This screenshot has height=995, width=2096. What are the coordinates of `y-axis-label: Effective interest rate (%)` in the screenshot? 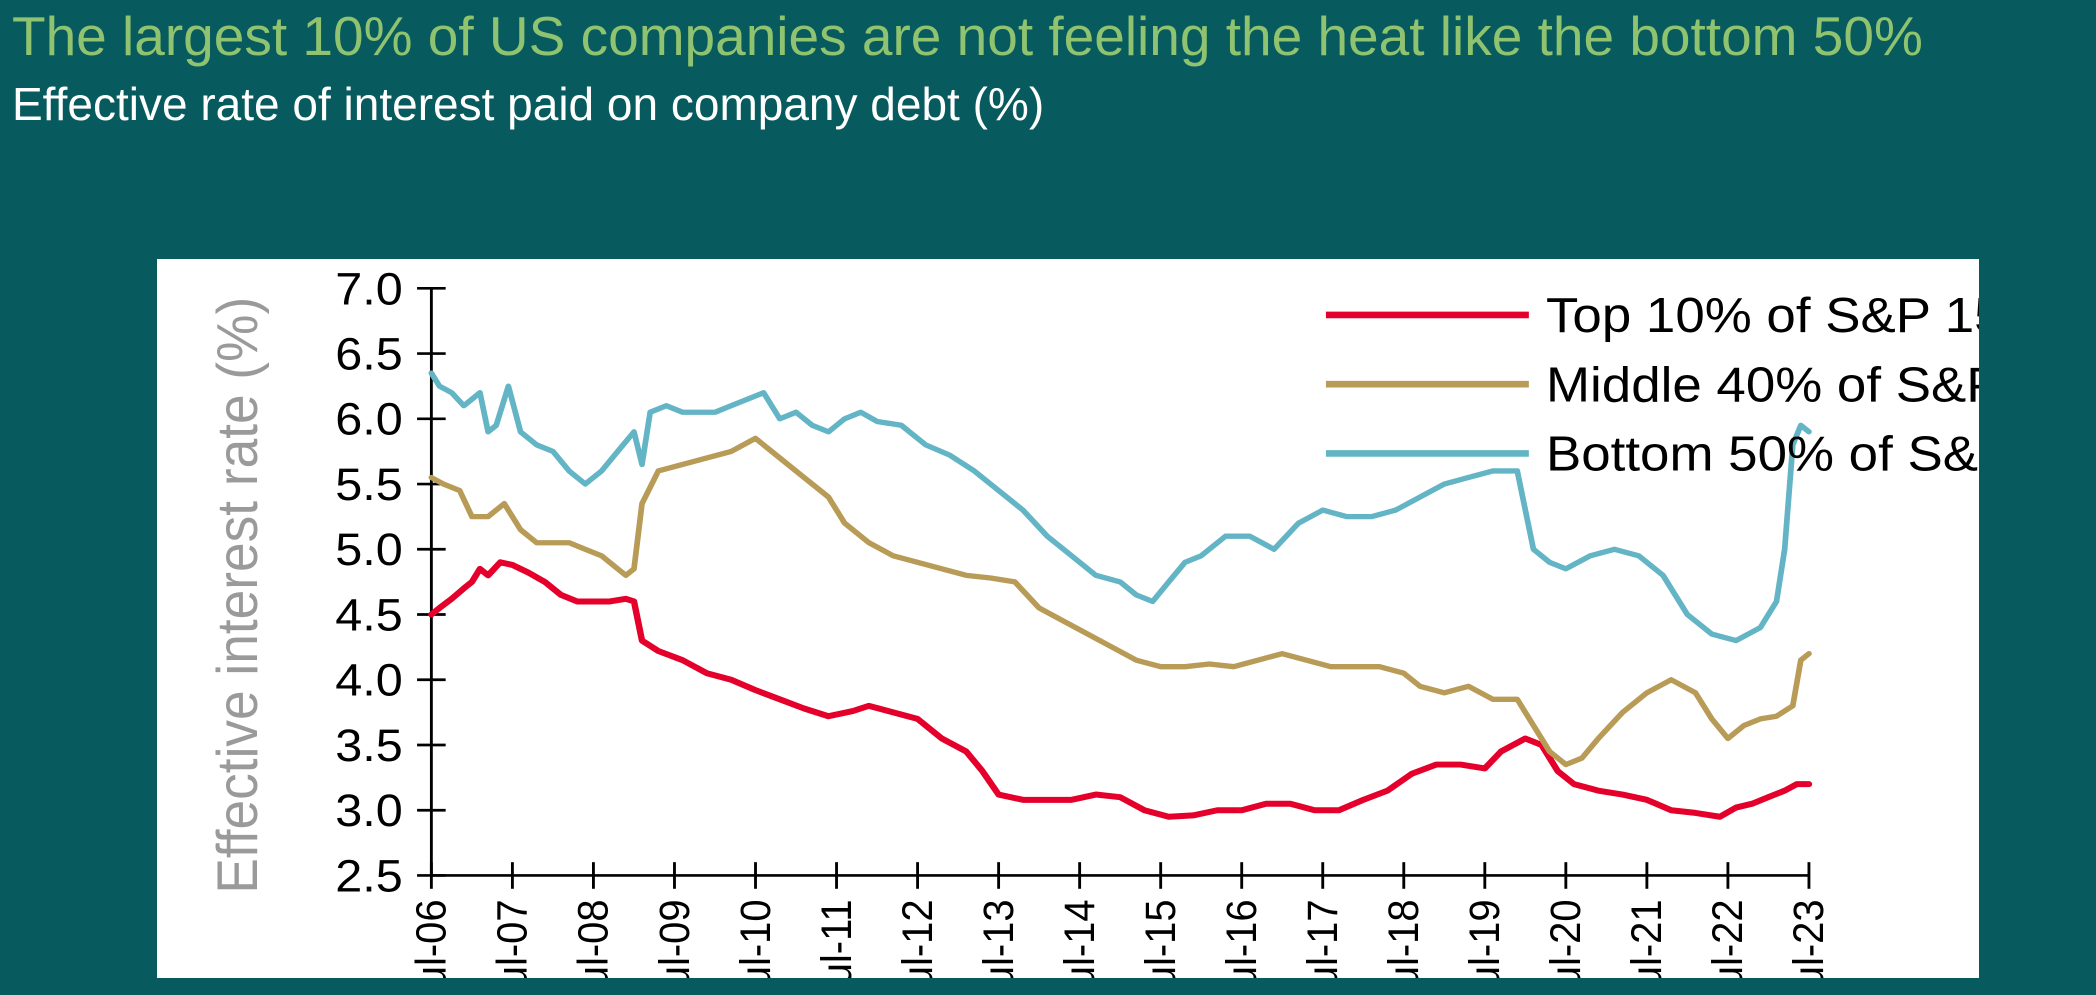 It's located at (237, 595).